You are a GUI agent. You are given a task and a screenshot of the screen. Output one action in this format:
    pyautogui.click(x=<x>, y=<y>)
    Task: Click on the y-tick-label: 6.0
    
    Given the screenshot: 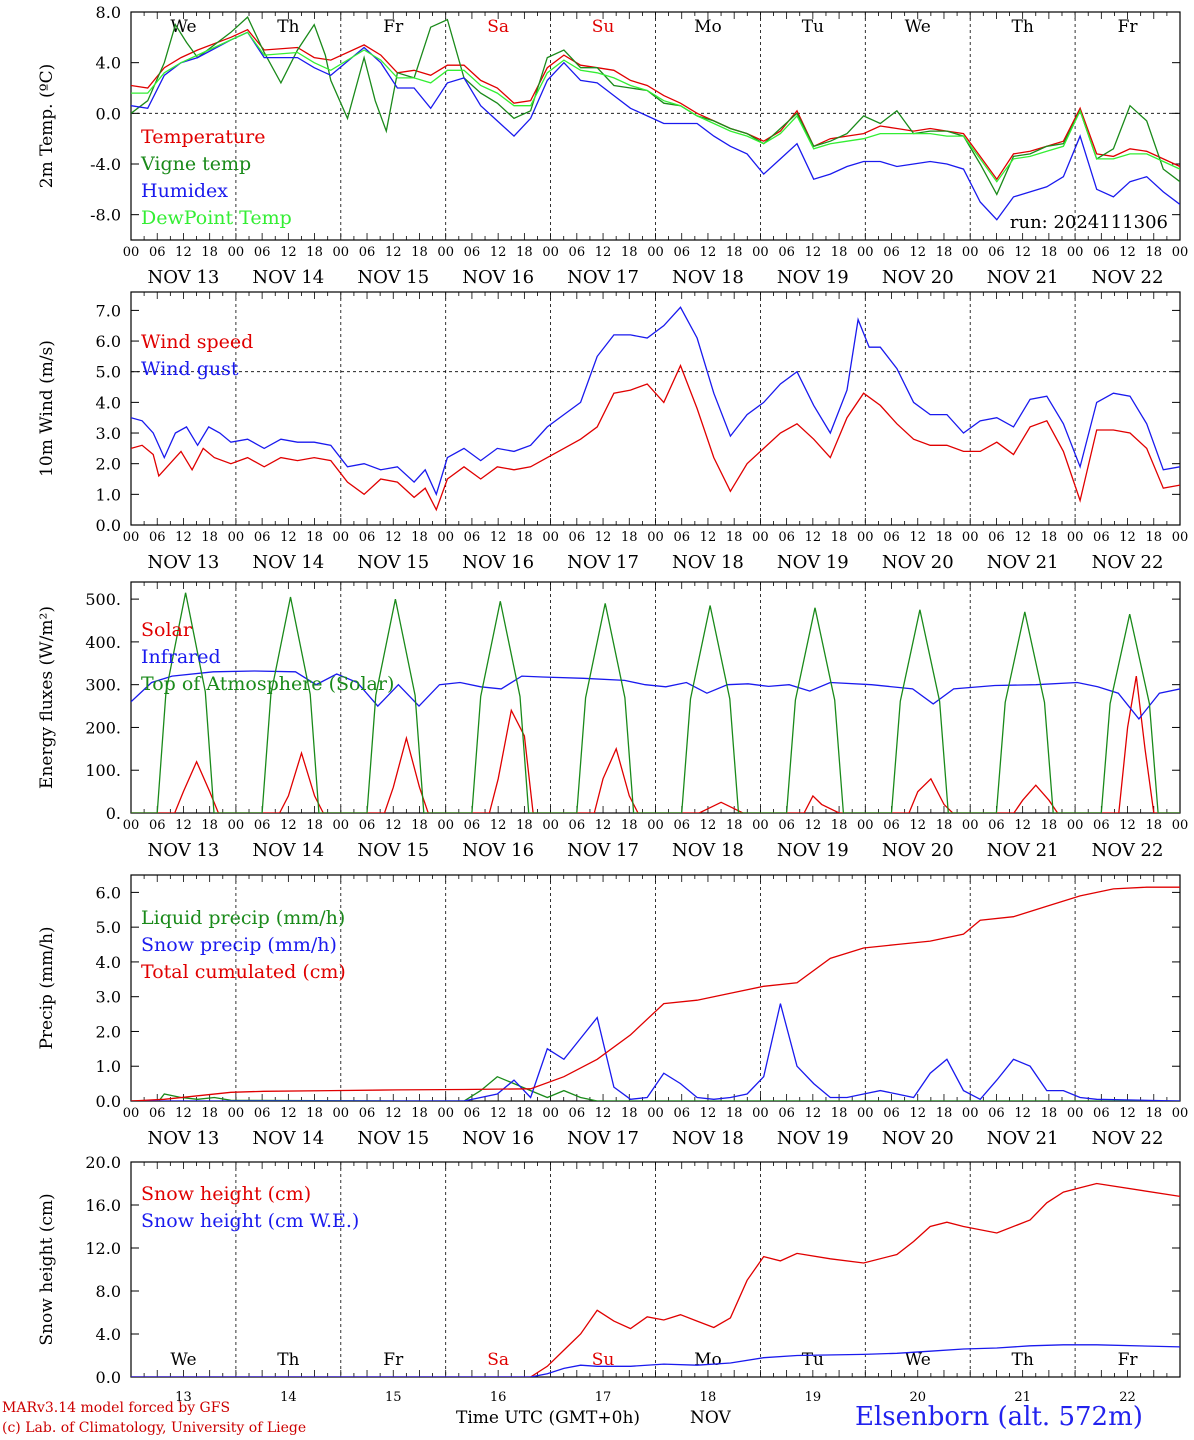 What is the action you would take?
    pyautogui.click(x=108, y=892)
    